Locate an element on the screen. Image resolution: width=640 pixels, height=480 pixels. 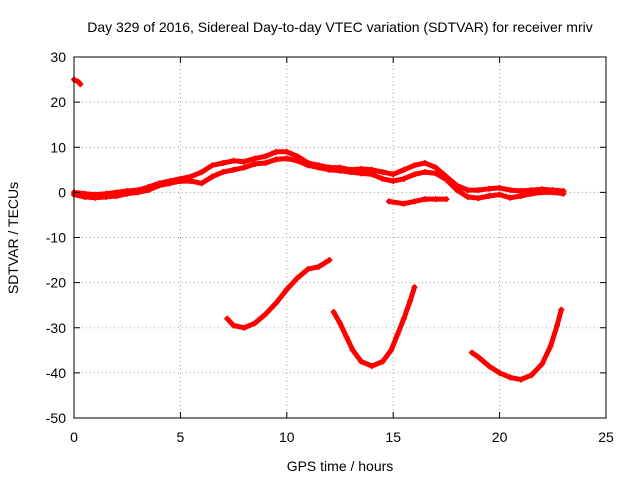
y-tick-label: 30 is located at coordinates (58, 57).